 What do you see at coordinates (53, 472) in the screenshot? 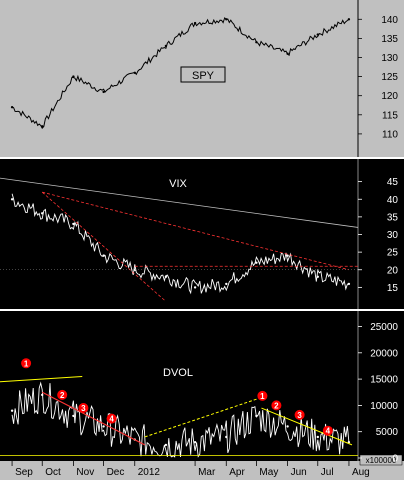
I see `x-tick-label: Oct` at bounding box center [53, 472].